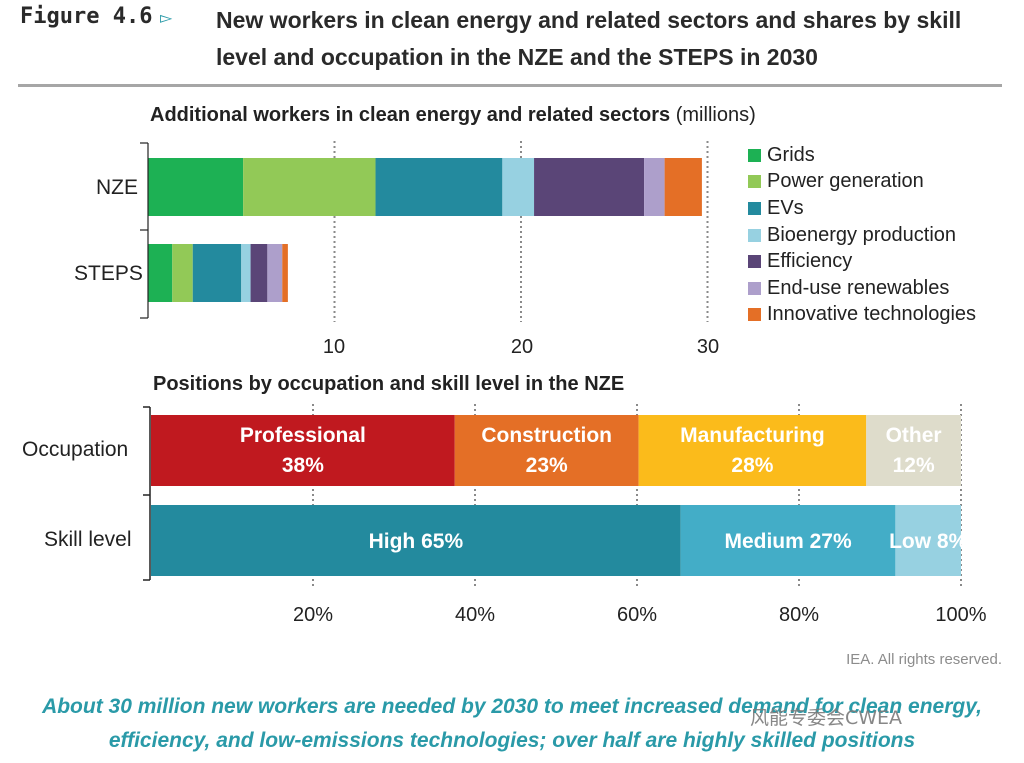 The height and width of the screenshot is (763, 1024). I want to click on segment-label: Medium 27%, so click(788, 541).